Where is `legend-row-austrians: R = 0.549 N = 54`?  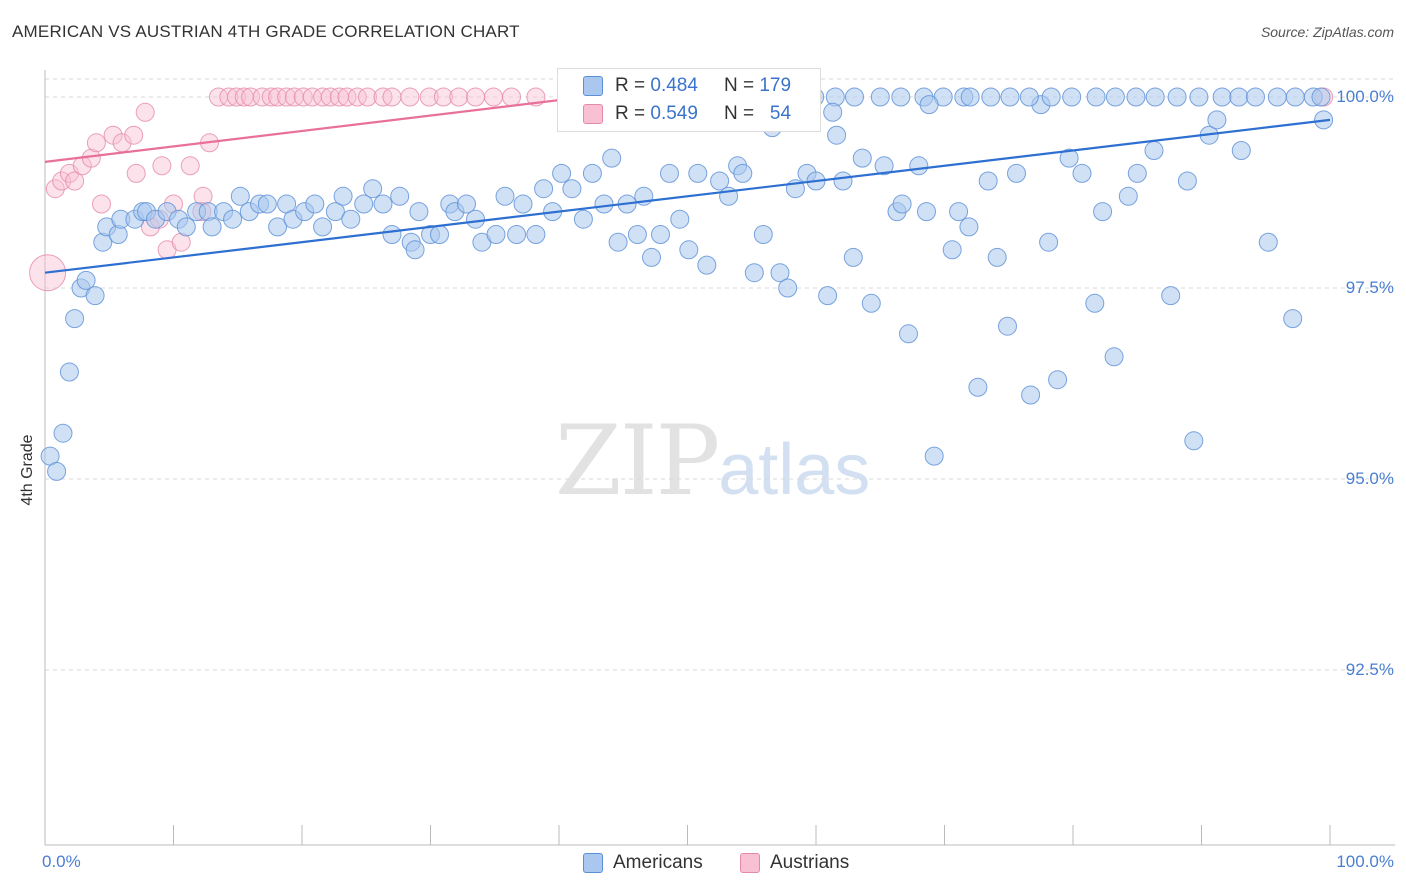 legend-row-austrians: R = 0.549 N = 54 is located at coordinates (674, 114).